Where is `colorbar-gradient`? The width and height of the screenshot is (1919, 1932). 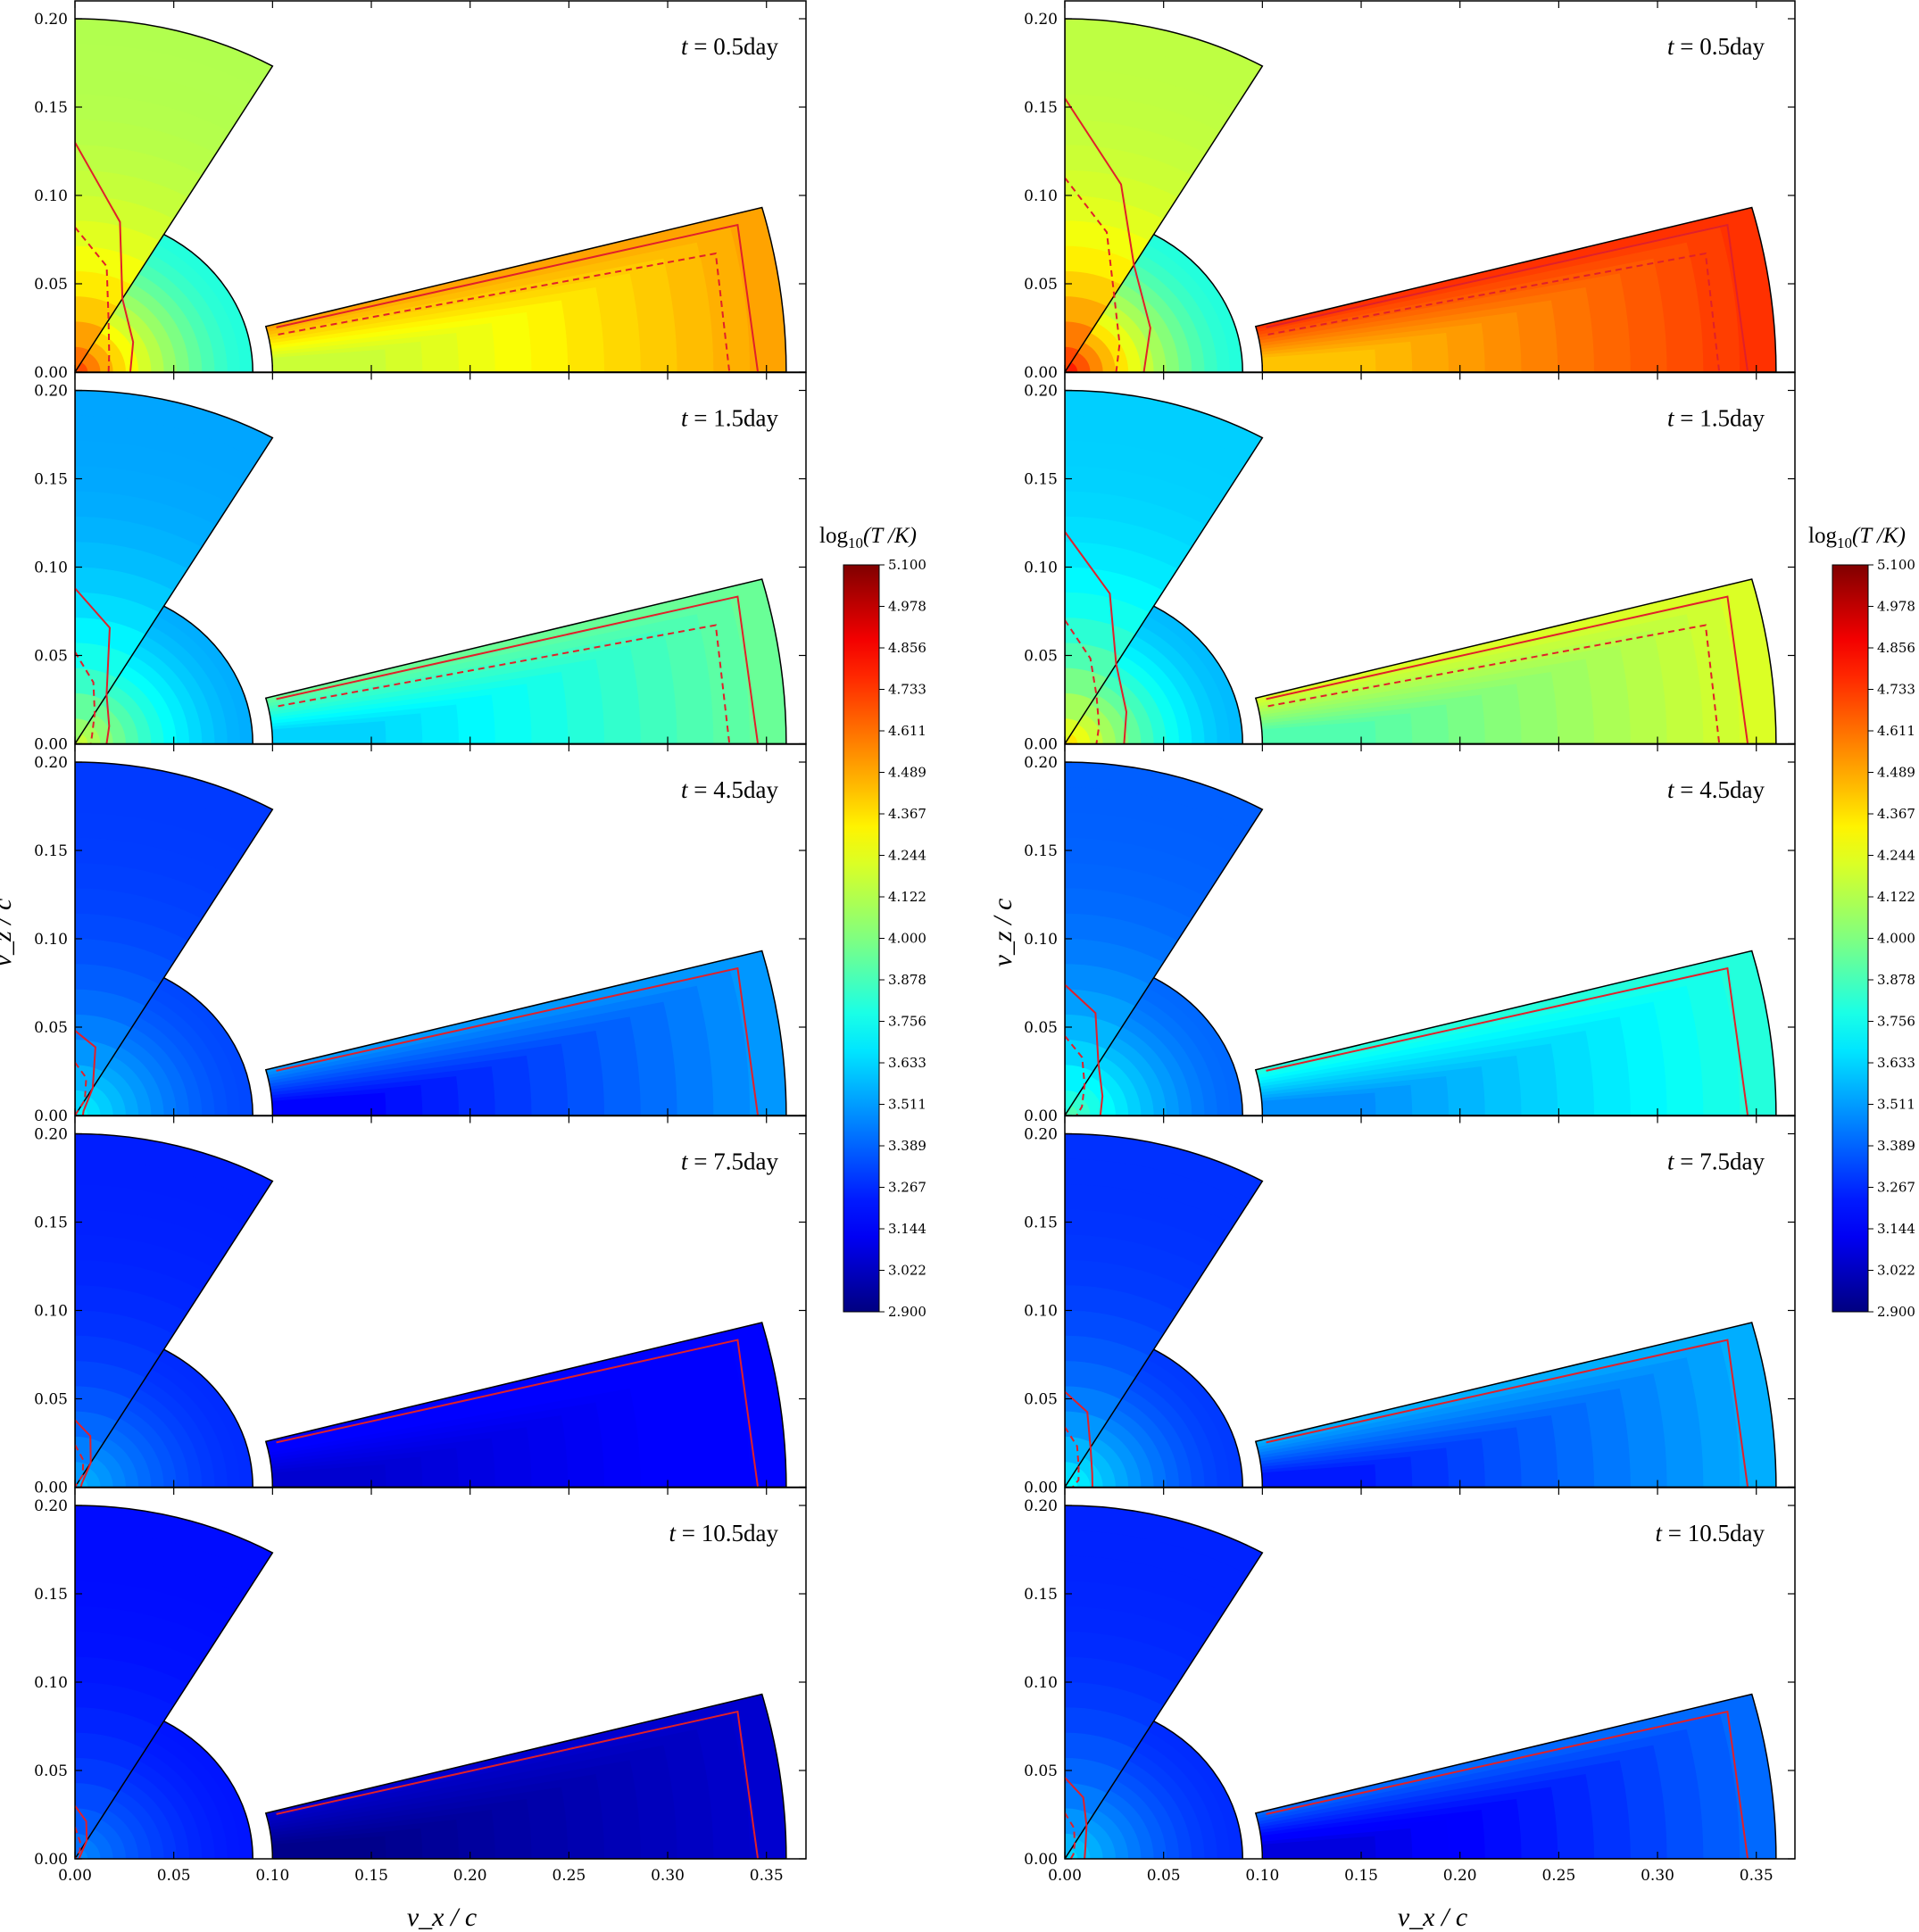
colorbar-gradient is located at coordinates (861, 938).